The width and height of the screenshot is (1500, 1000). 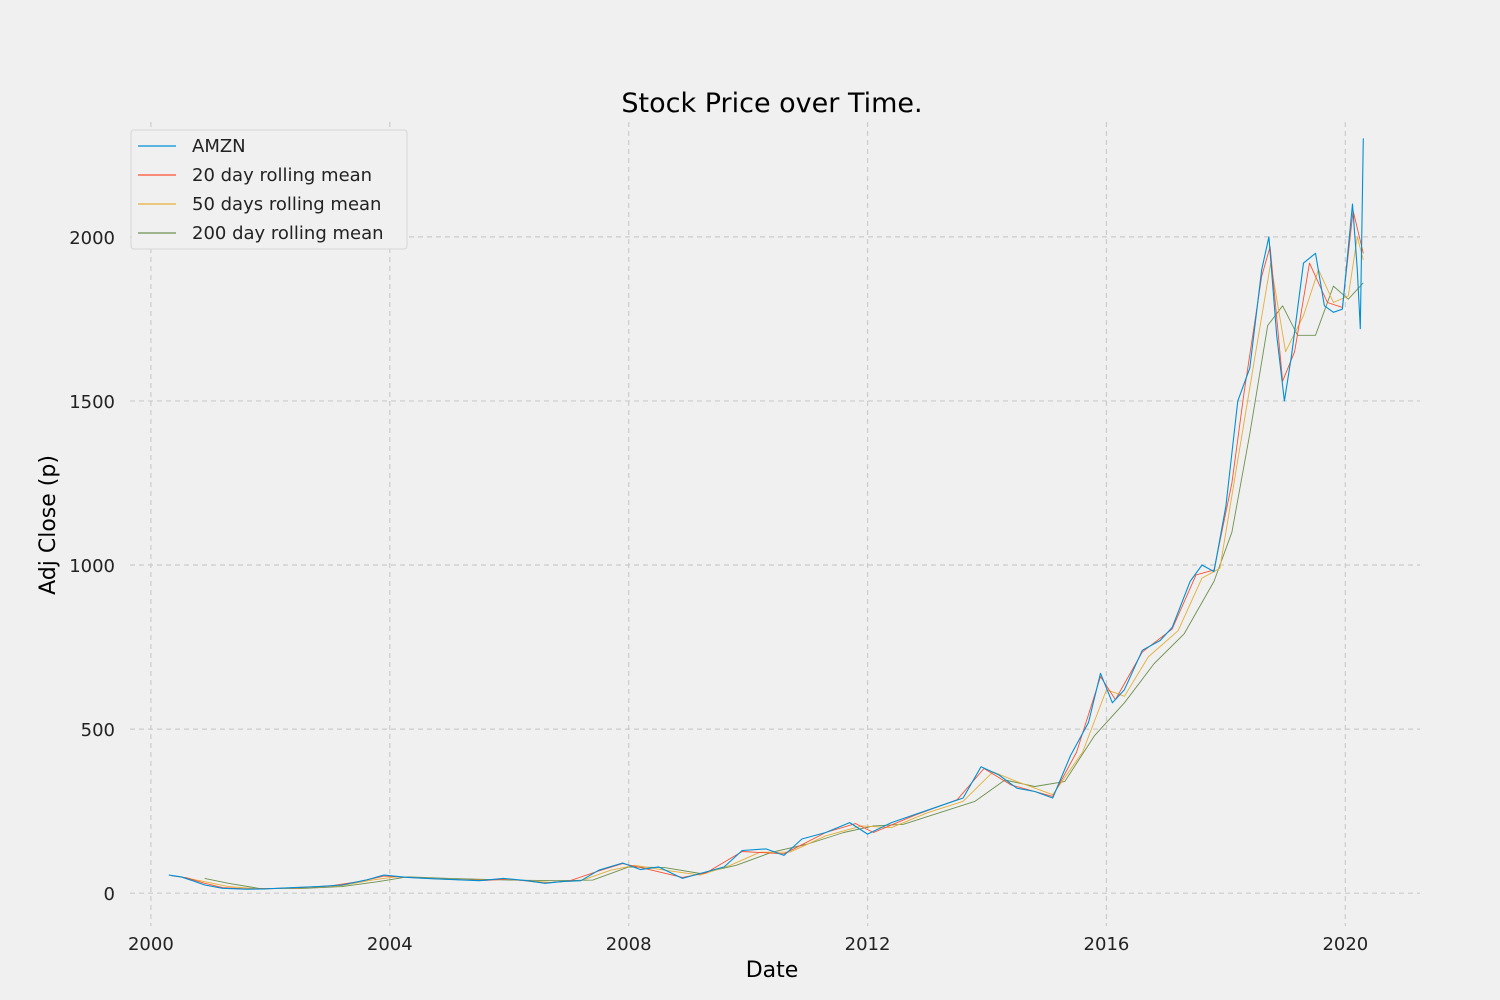 I want to click on legend-entry: 50 days rolling mean, so click(x=286, y=204).